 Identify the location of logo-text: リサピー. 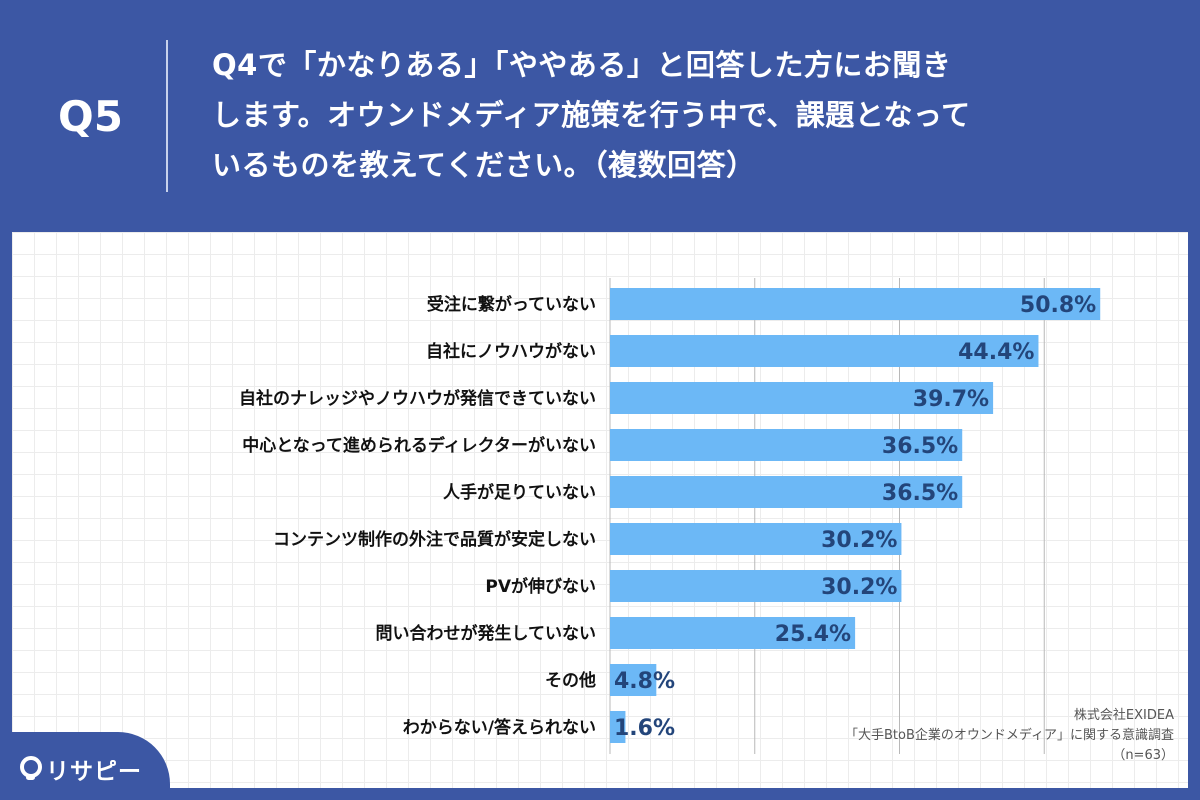
(94, 772).